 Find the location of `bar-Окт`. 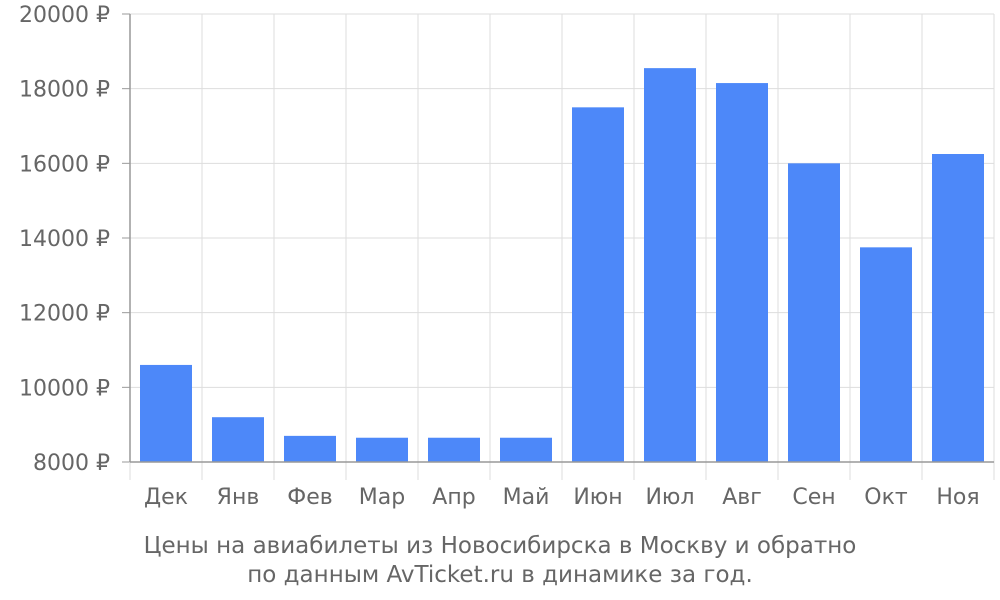

bar-Окт is located at coordinates (886, 354).